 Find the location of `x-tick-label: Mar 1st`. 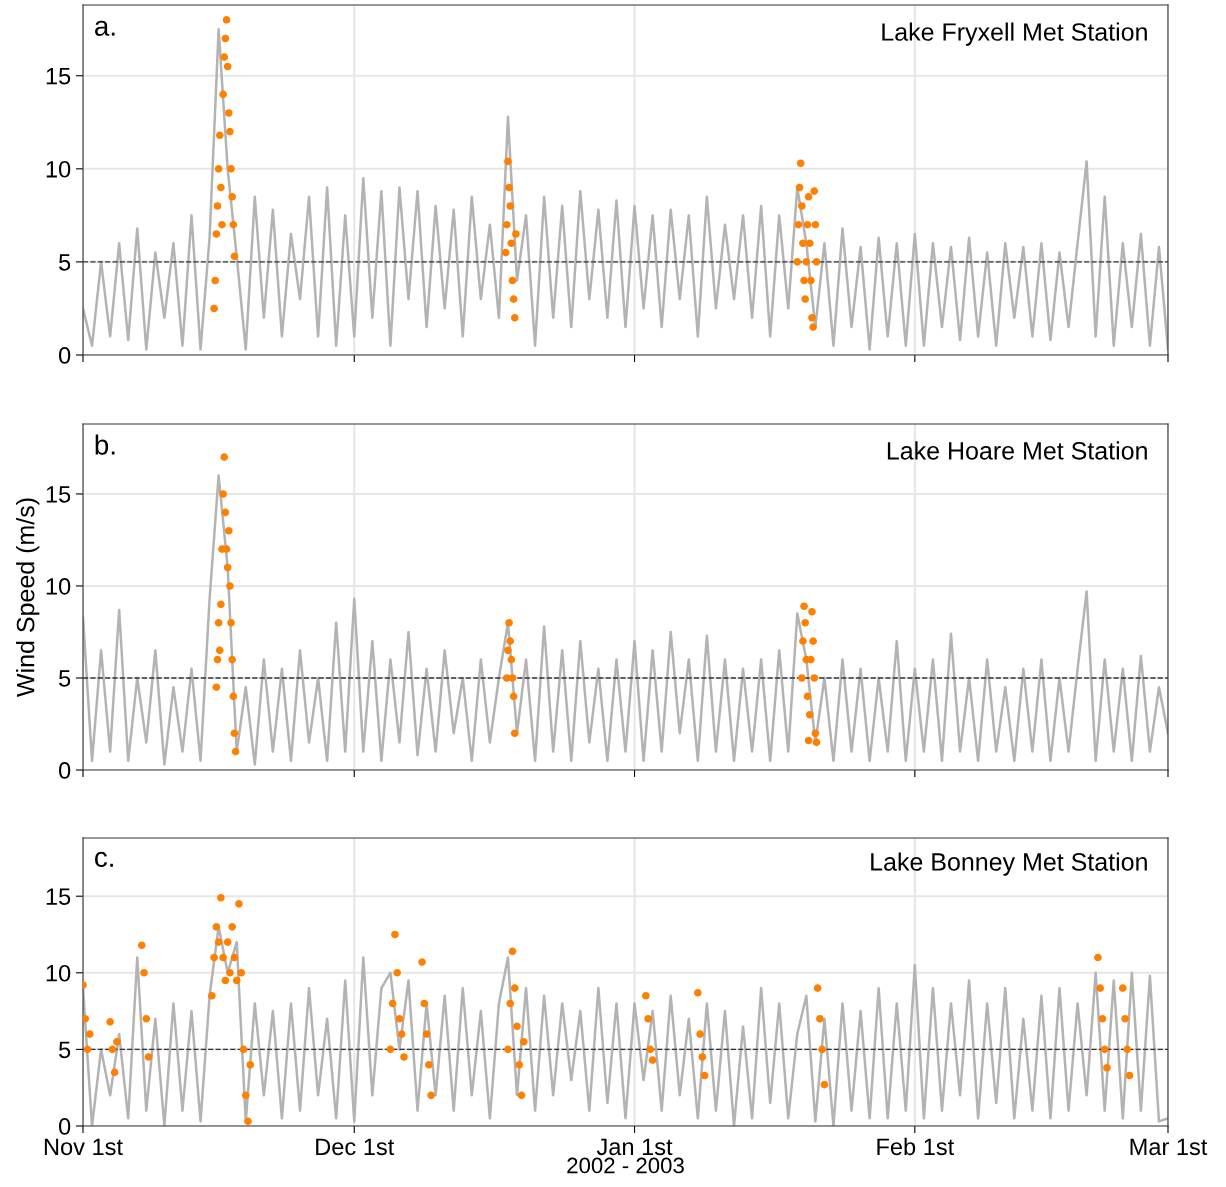

x-tick-label: Mar 1st is located at coordinates (1169, 1147).